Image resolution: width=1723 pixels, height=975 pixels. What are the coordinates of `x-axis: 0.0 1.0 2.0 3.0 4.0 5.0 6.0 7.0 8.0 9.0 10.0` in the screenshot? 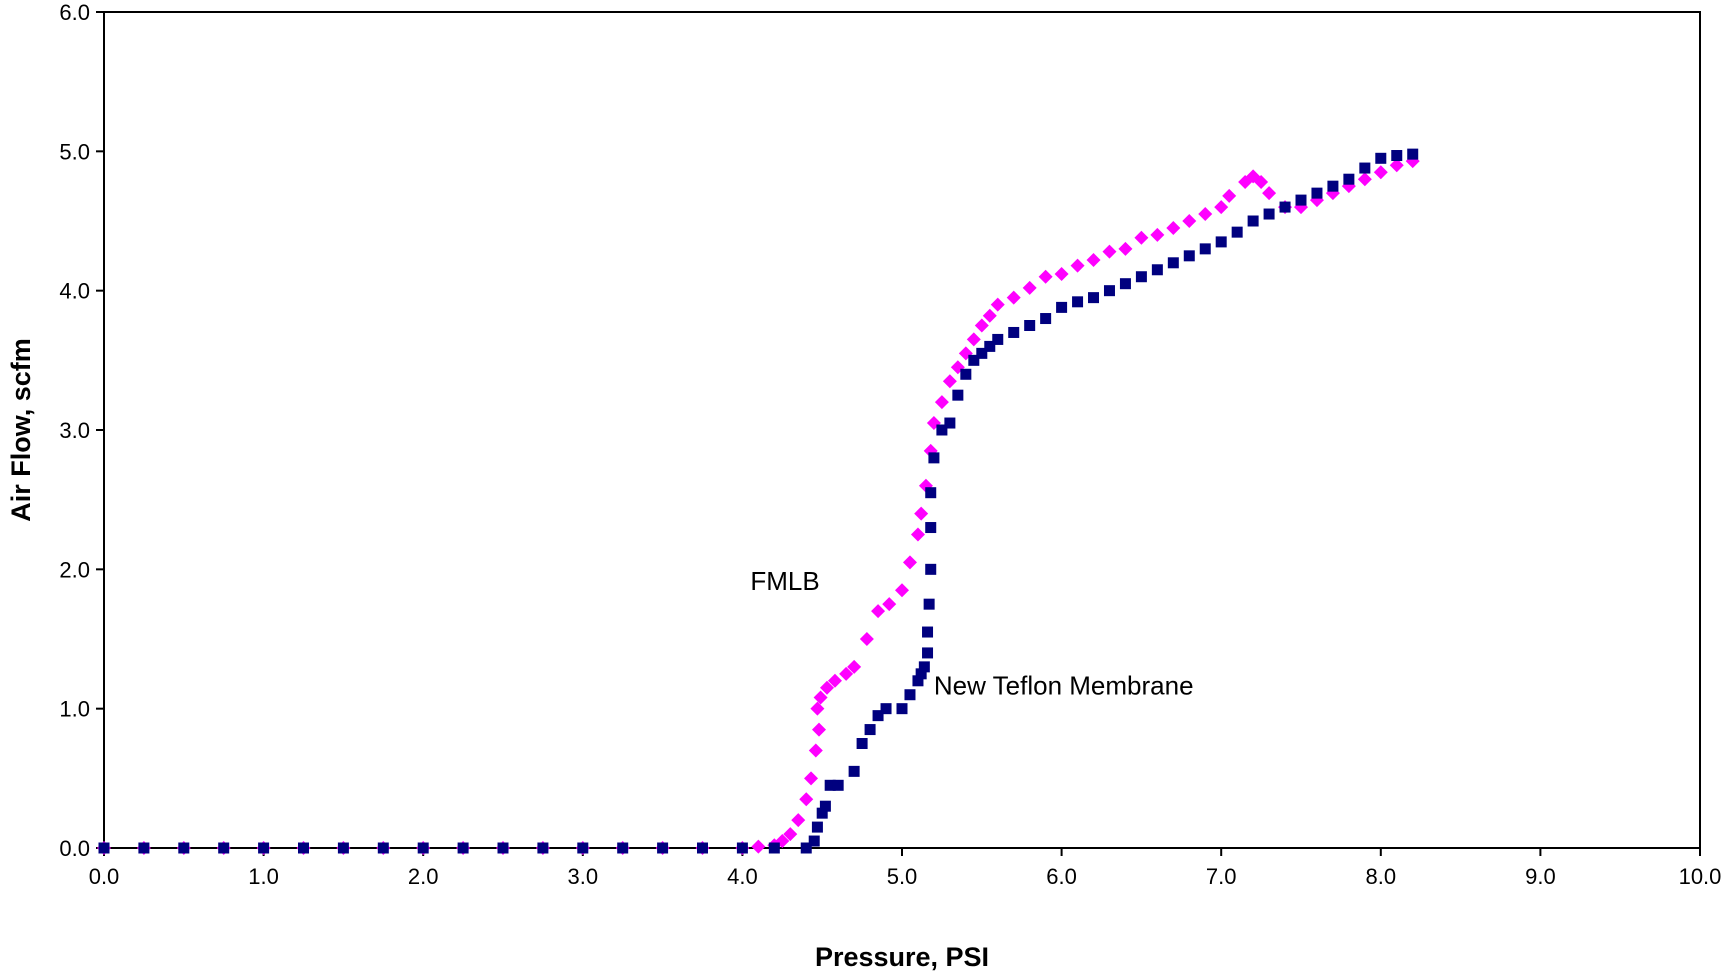 It's located at (905, 868).